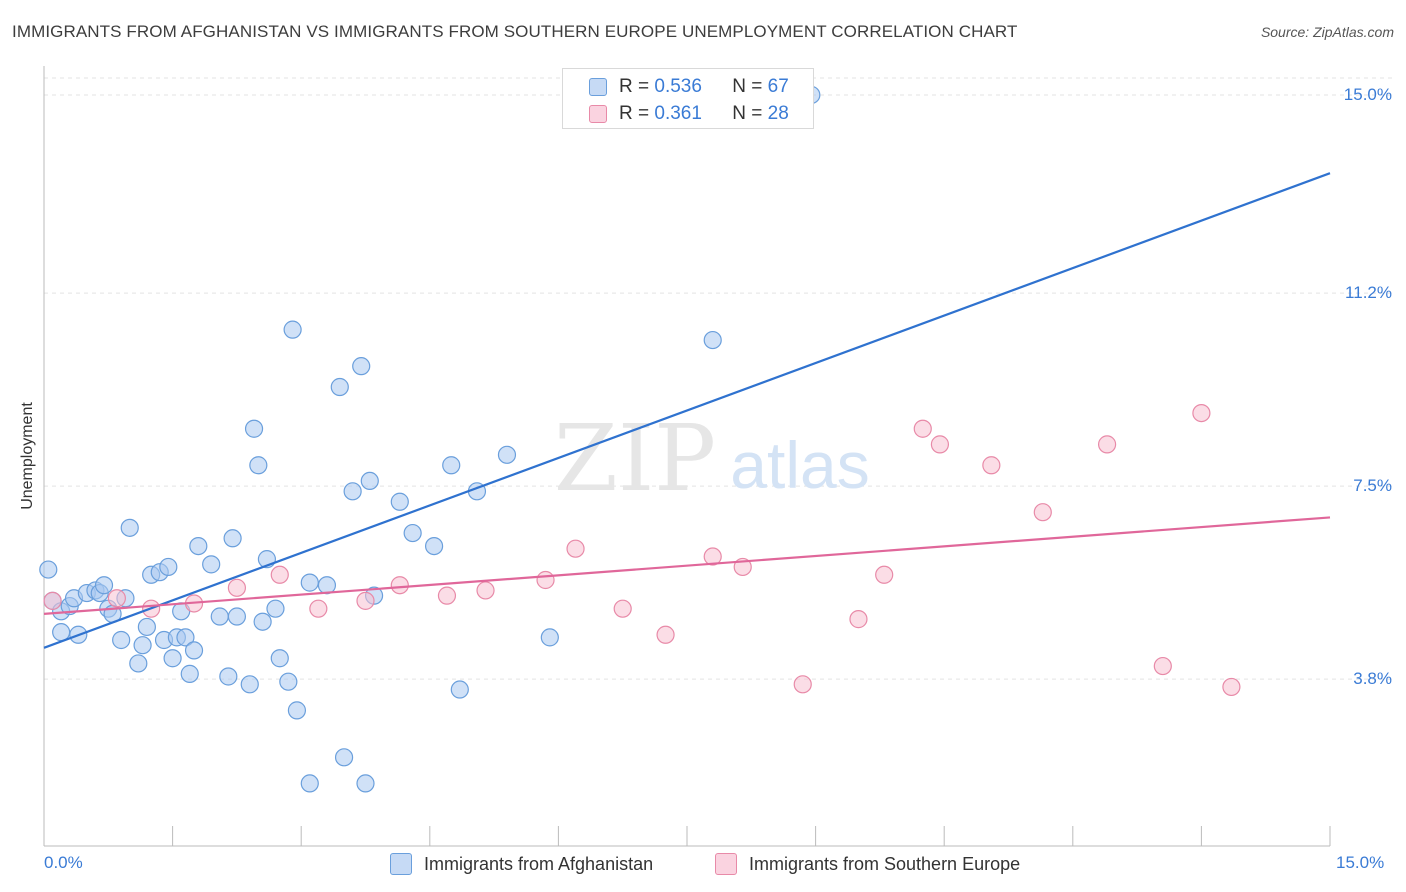  I want to click on legend-item-southern-europe: Immigrants from Southern Europe, so click(867, 864).